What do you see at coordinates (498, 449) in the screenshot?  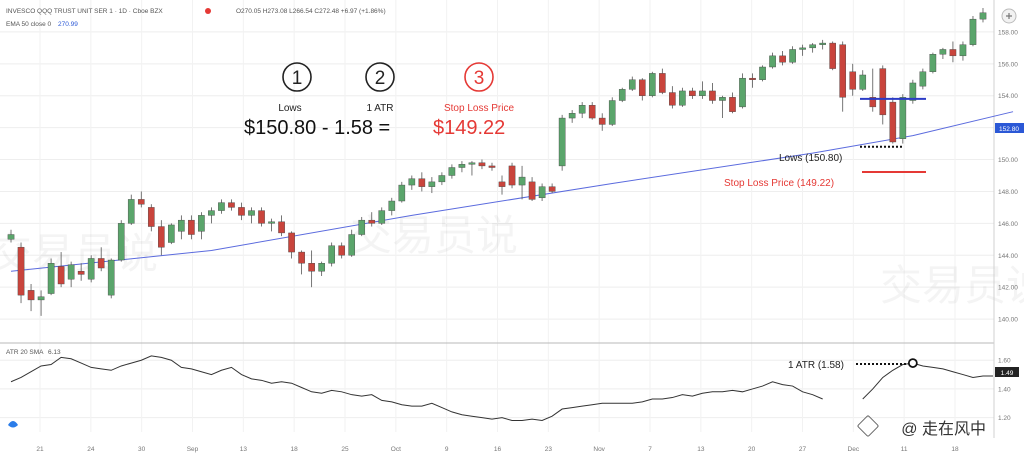 I see `time-tick-label: 16` at bounding box center [498, 449].